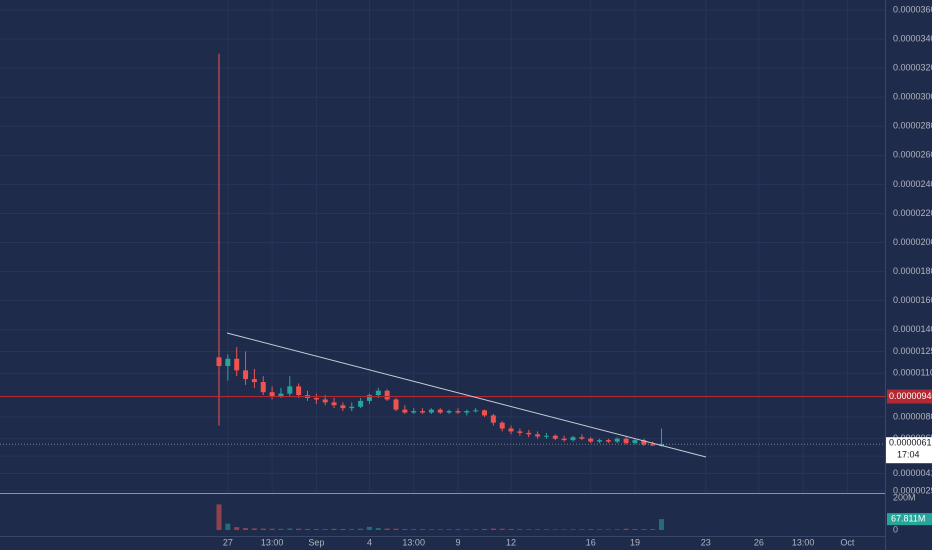 This screenshot has height=550, width=932. I want to click on countdown: 17:04, so click(908, 455).